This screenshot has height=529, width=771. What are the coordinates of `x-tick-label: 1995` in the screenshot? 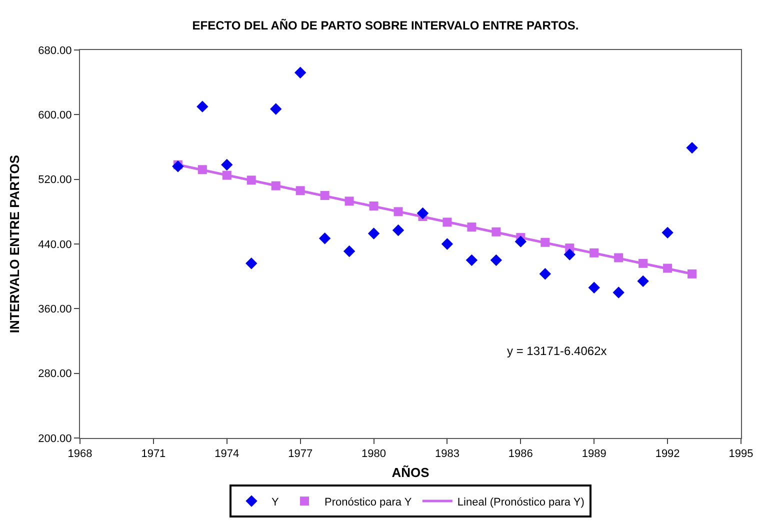 It's located at (741, 454).